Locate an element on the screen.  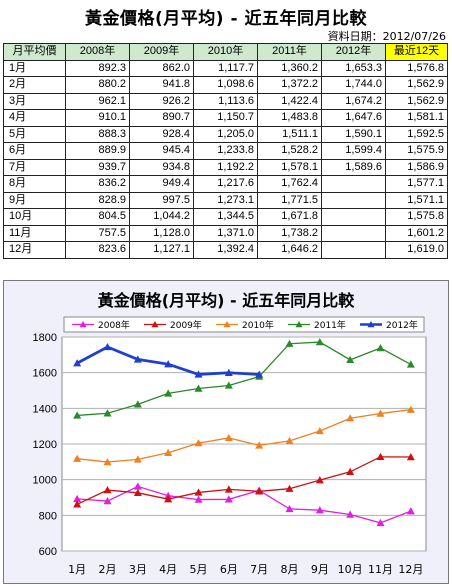
legend-label: 2010年 is located at coordinates (258, 325).